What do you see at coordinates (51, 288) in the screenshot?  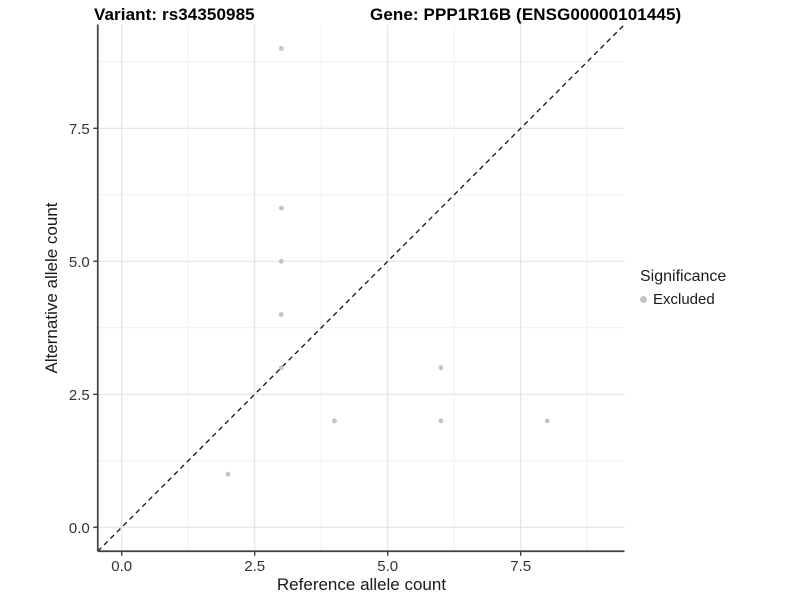 I see `y-axis-title: Alternative allele count` at bounding box center [51, 288].